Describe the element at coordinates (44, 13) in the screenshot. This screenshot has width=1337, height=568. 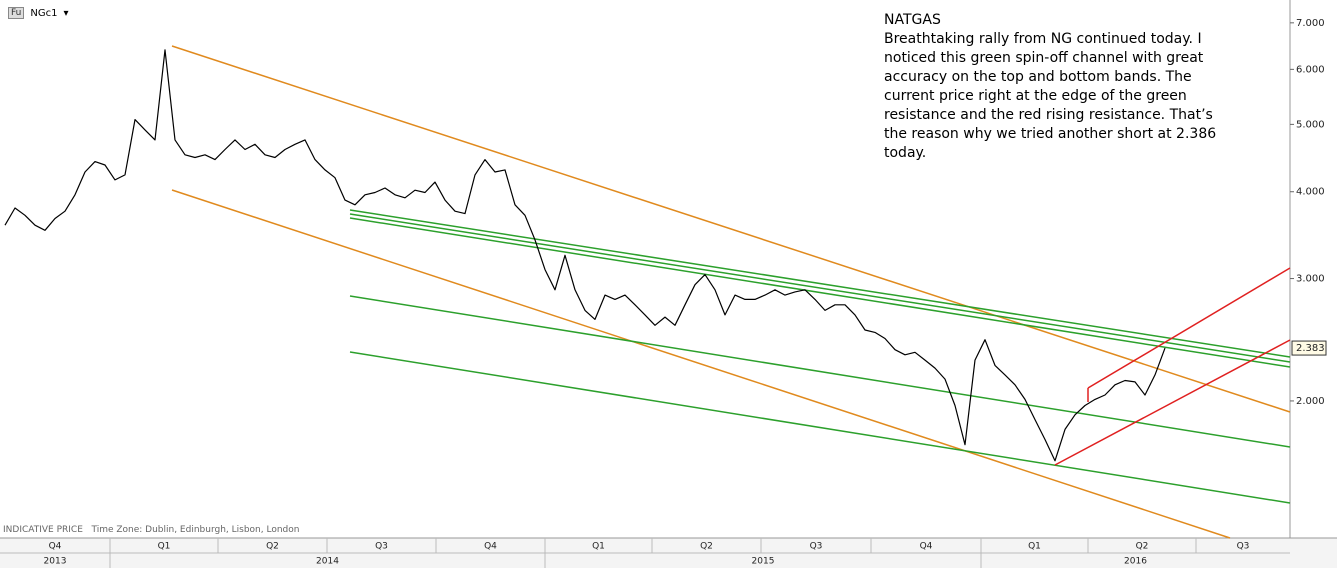
I see `symbol-selector: NGc1` at that location.